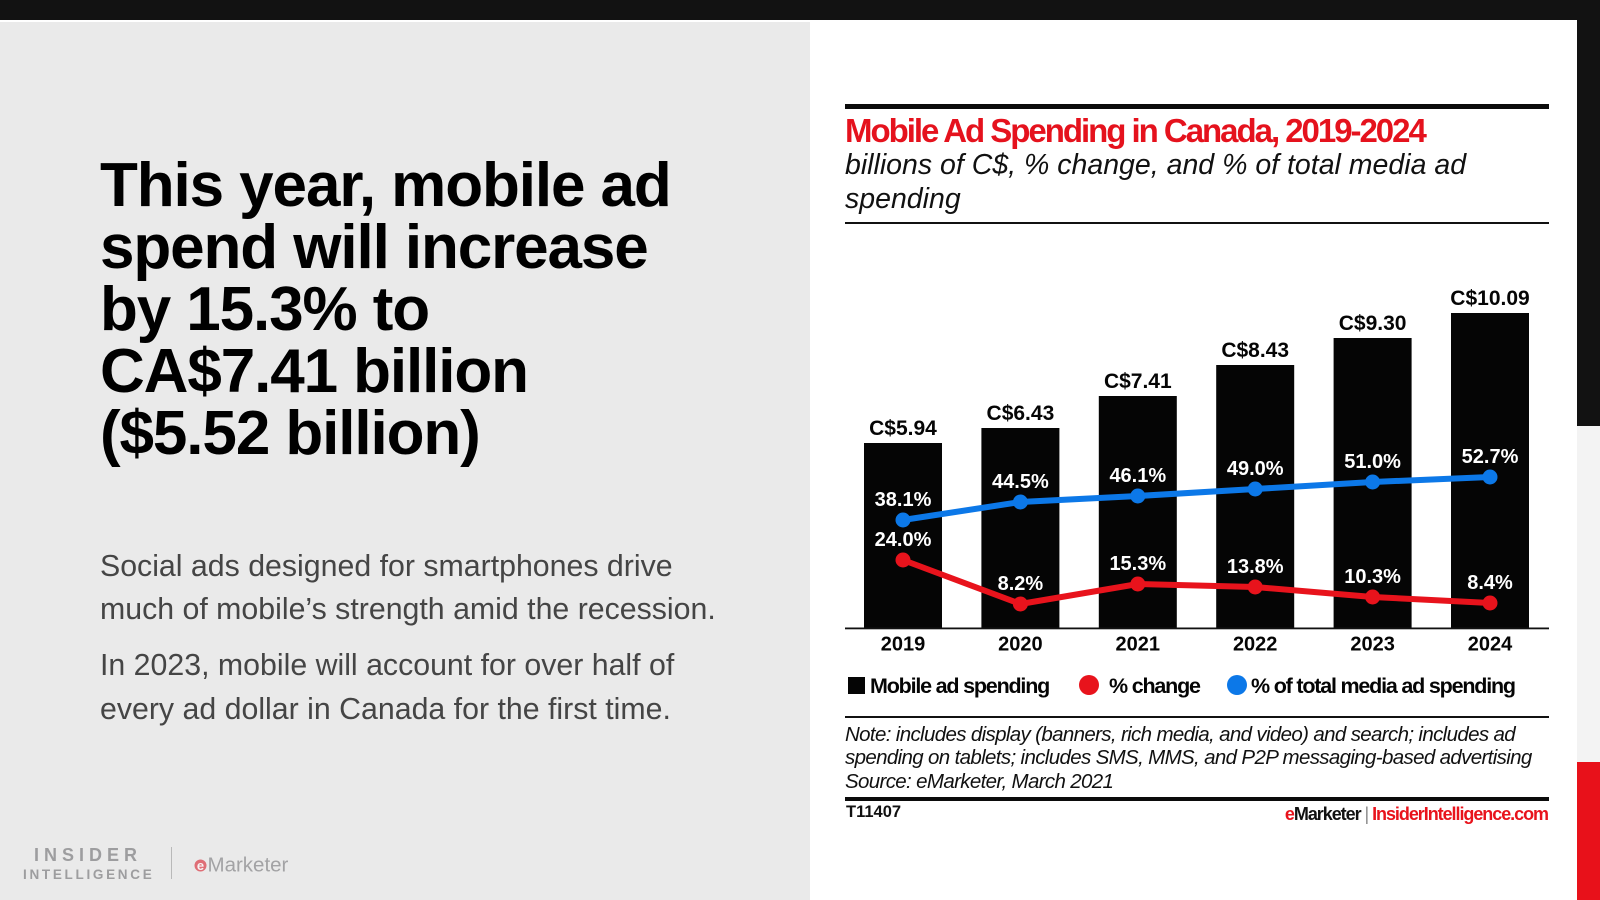 The image size is (1600, 900). Describe the element at coordinates (1020, 482) in the screenshot. I see `svg-text: 44.5%` at that location.